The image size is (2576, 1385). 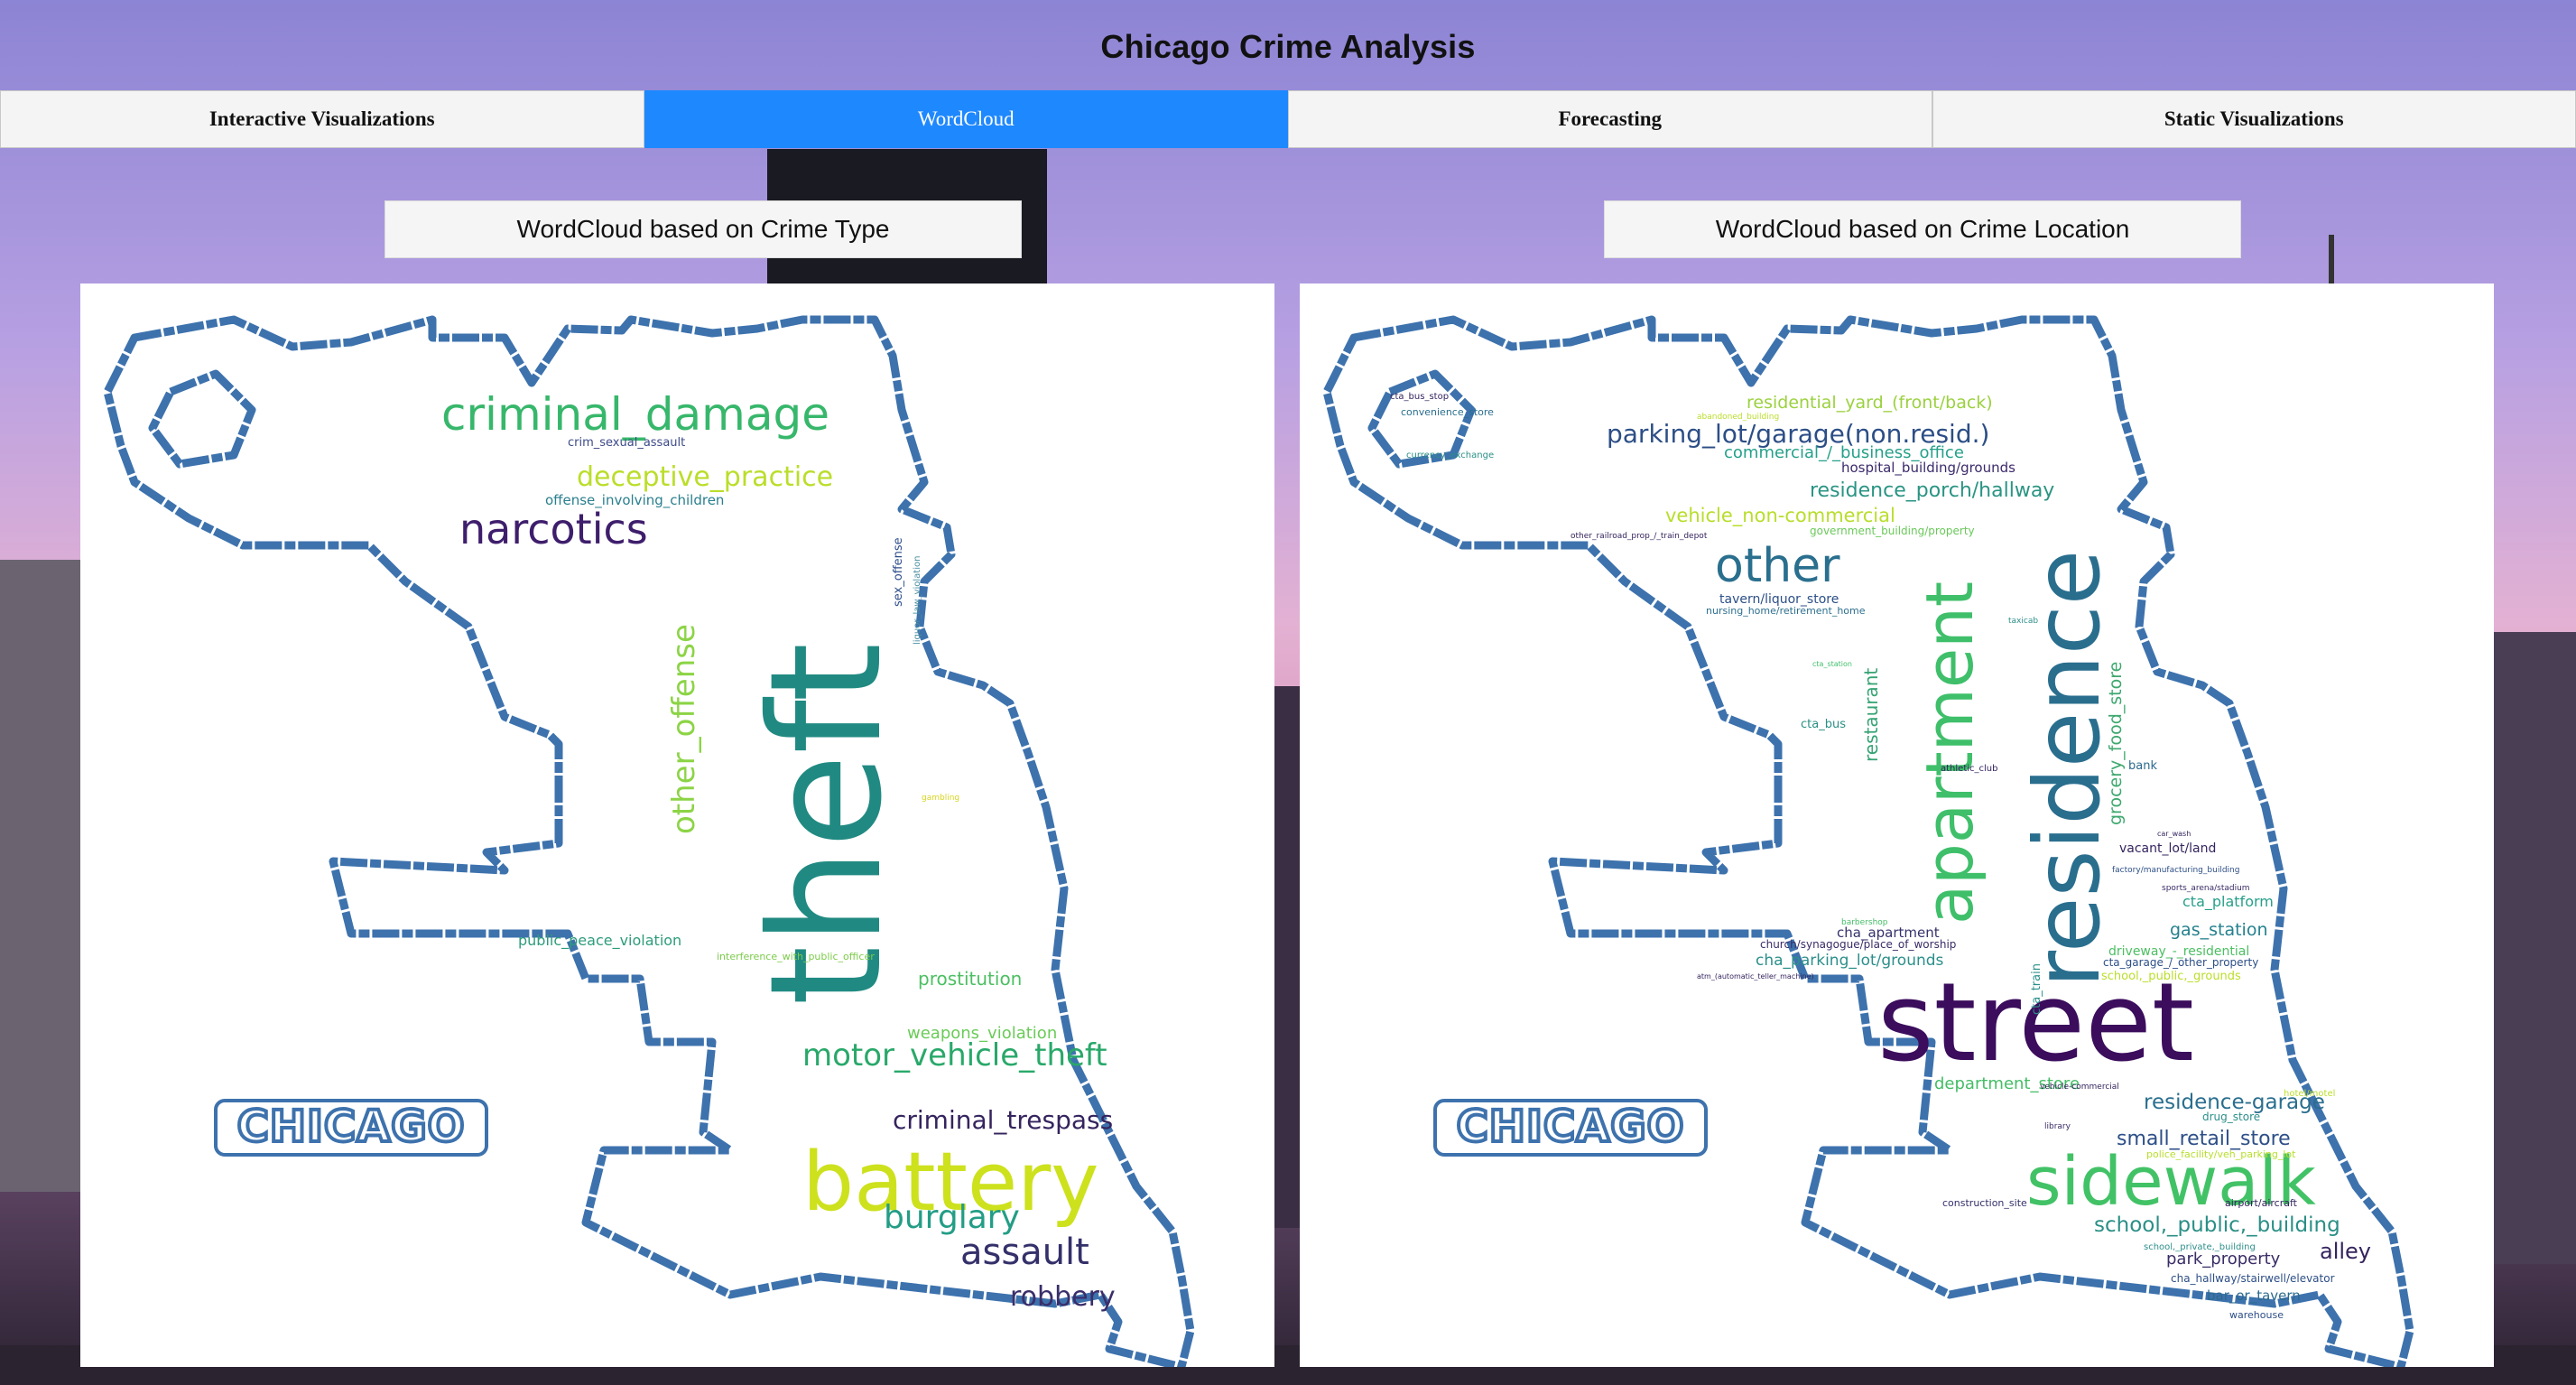 I want to click on word: cta_bus_stop, so click(x=1419, y=397).